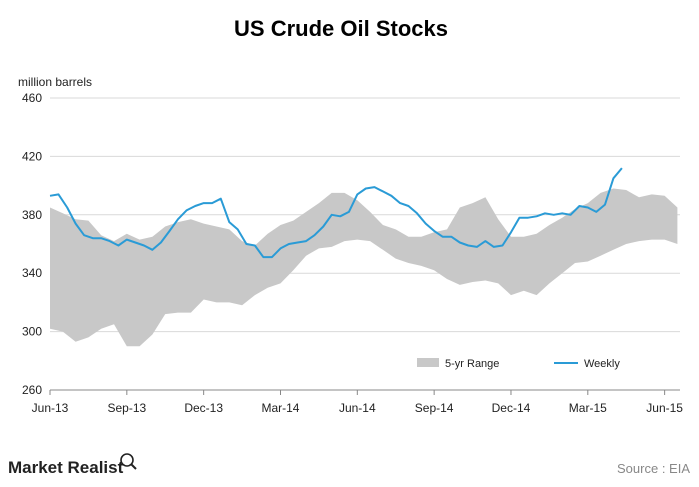 The image size is (699, 487). I want to click on y-tick-label-460: 460, so click(32, 98).